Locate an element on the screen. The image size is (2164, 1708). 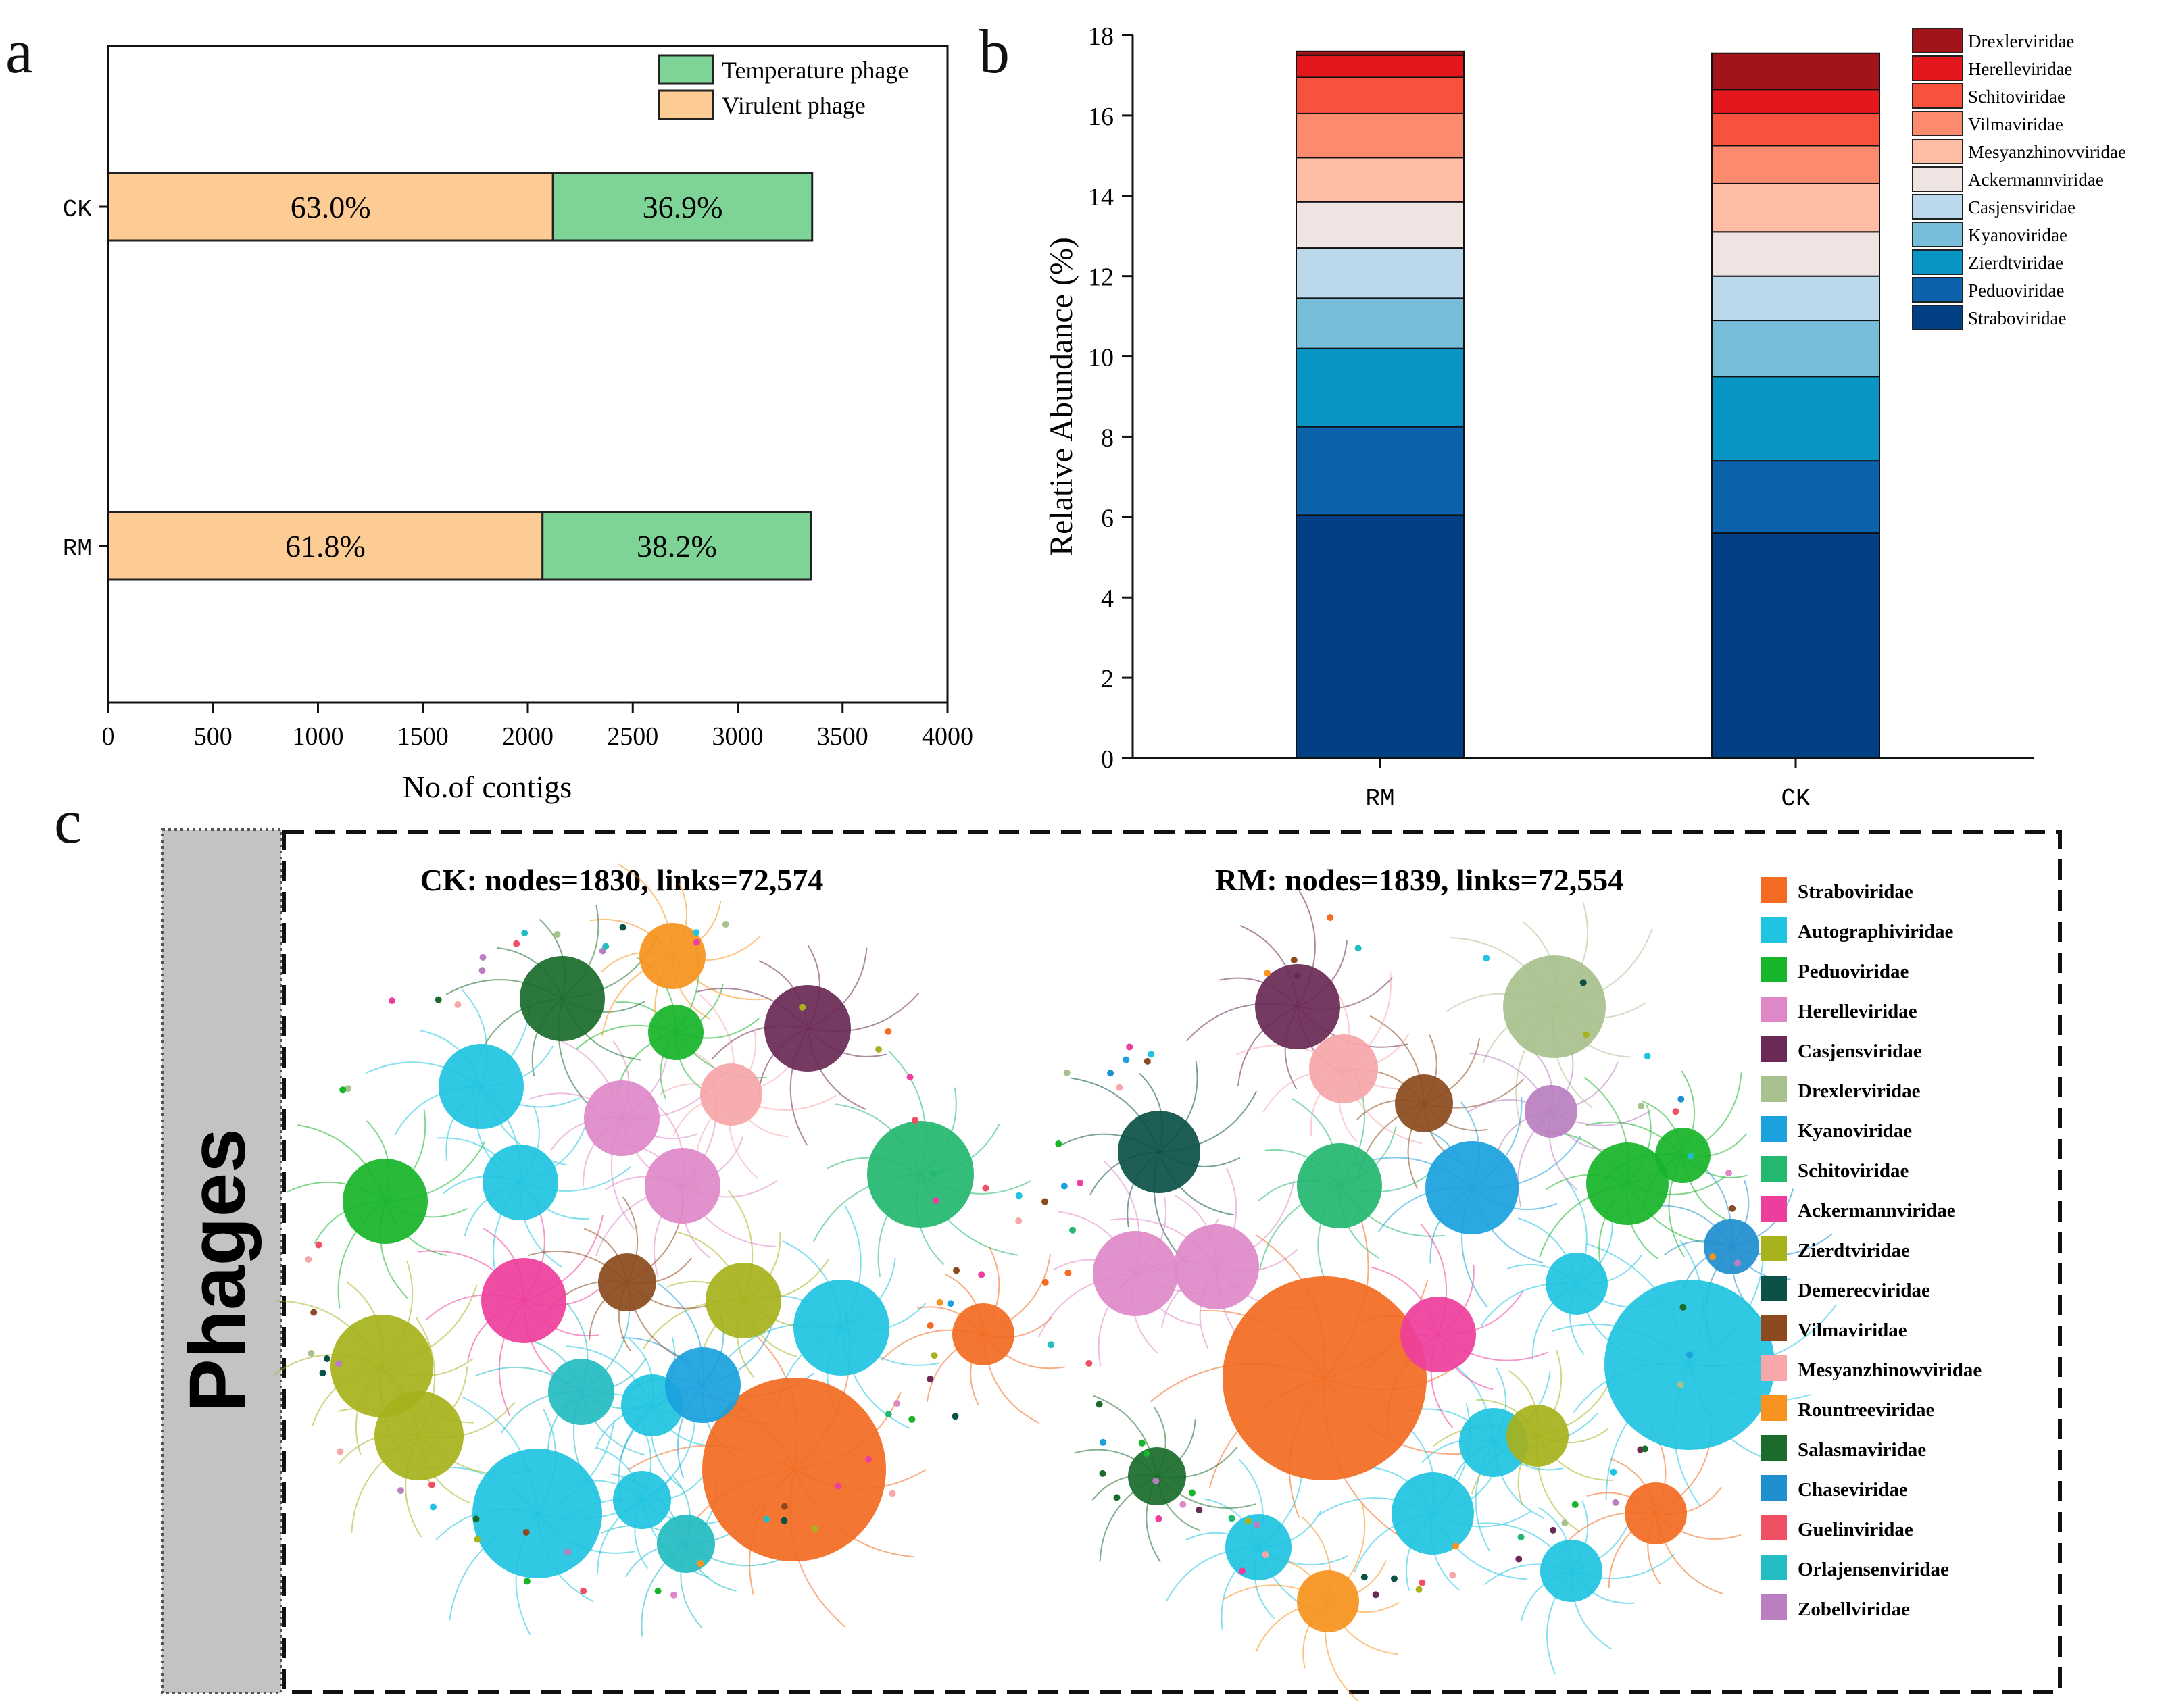
bar-label-a-ck-virulent-phage: 63.0% is located at coordinates (331, 207).